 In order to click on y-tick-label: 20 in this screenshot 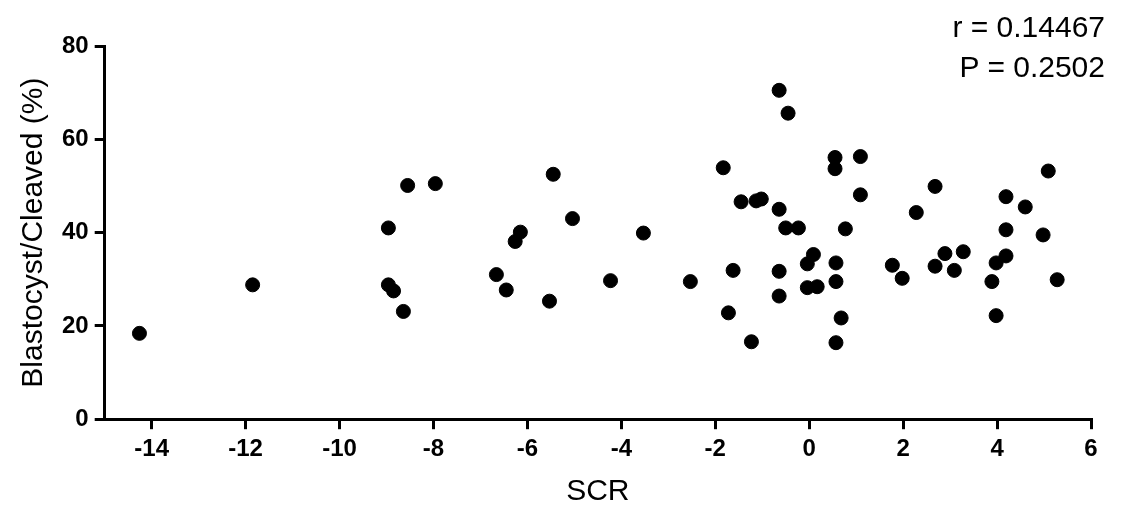, I will do `click(75, 324)`.